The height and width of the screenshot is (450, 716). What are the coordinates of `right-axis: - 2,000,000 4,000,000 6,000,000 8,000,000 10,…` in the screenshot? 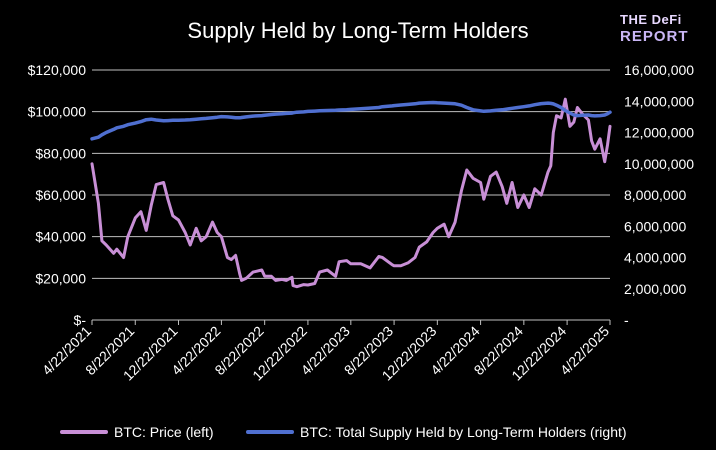 It's located at (659, 195).